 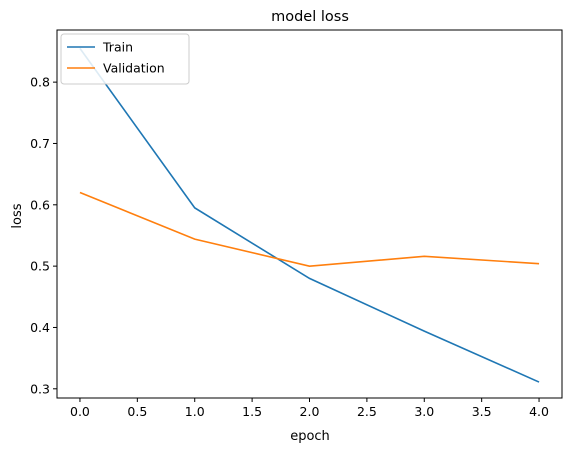 I want to click on x-tick-label: 1.5, so click(x=252, y=411).